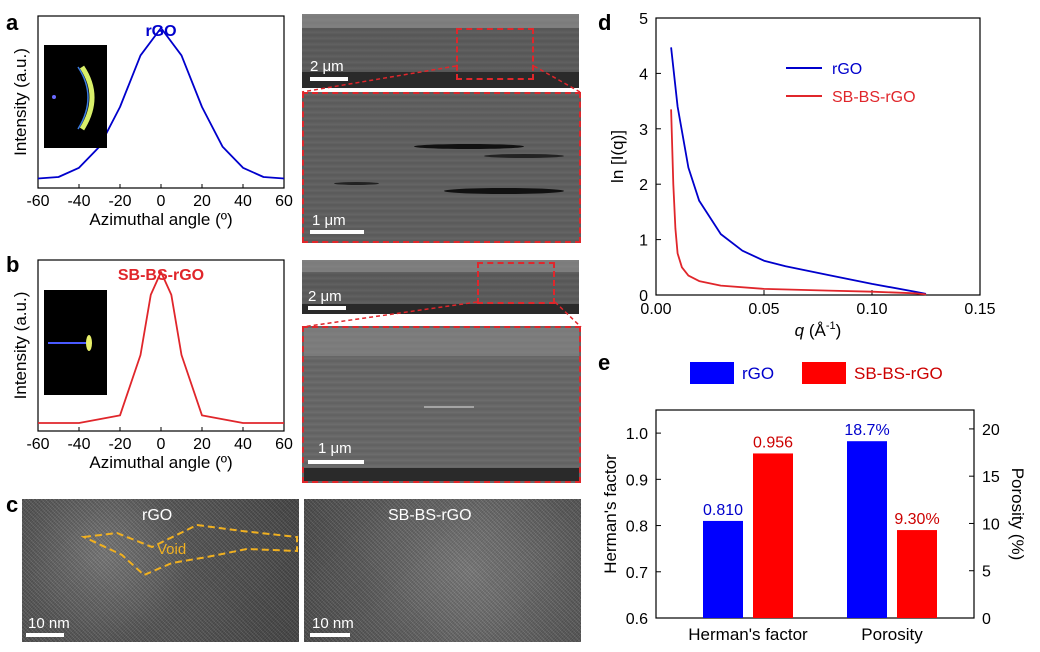 This screenshot has height=652, width=1040. Describe the element at coordinates (329, 79) in the screenshot. I see `scale-bar-a-top` at that location.